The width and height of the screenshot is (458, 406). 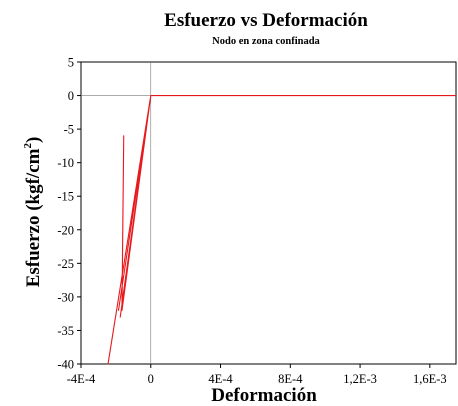 I want to click on y-tick-label-5: -20, so click(x=65, y=230).